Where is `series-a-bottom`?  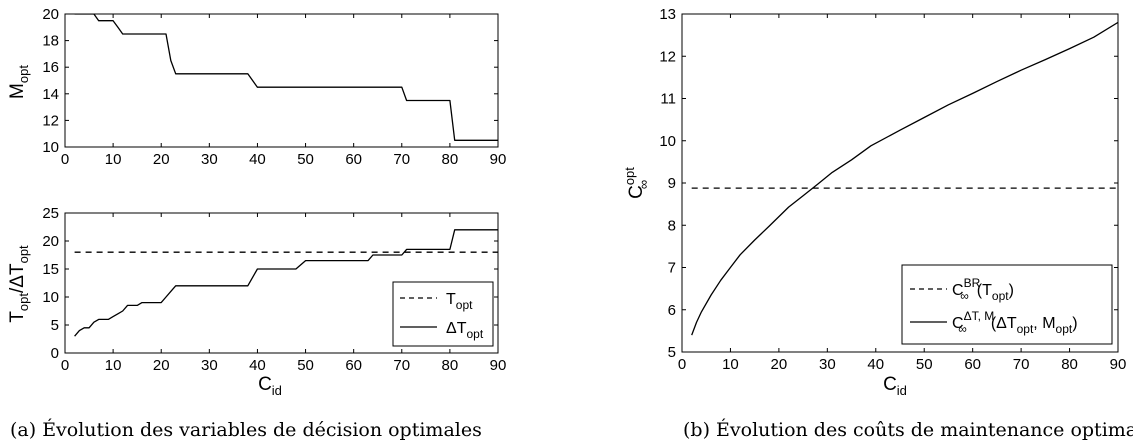
series-a-bottom is located at coordinates (286, 283).